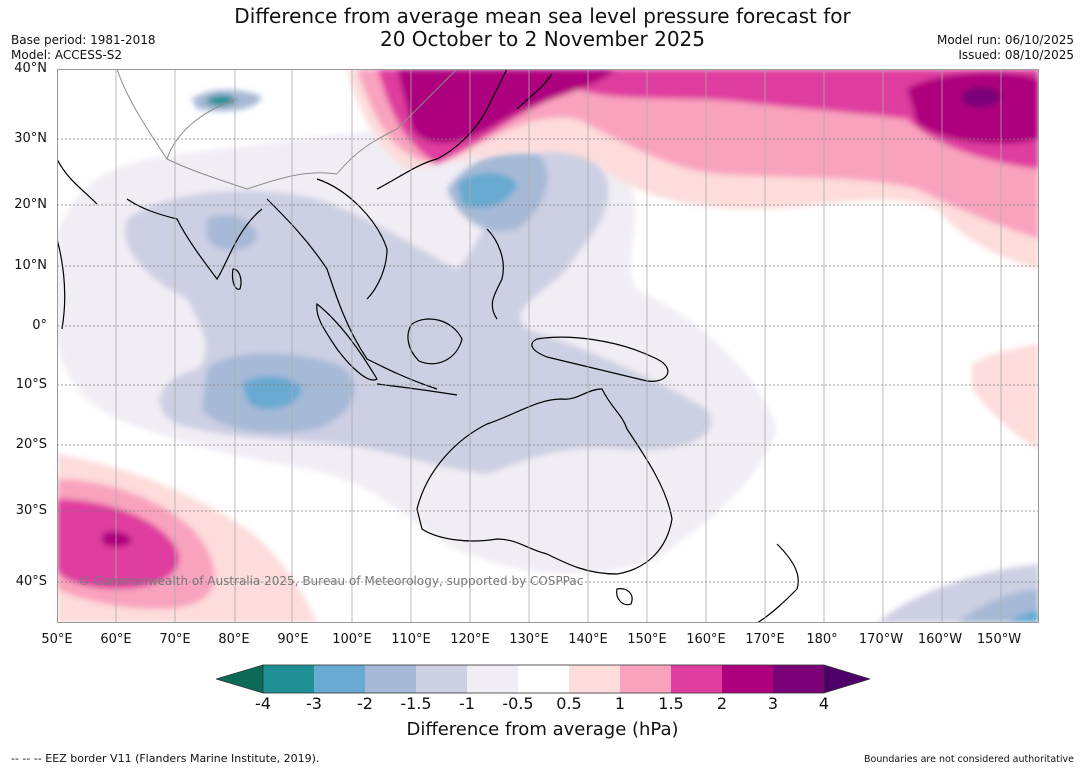 Image resolution: width=1085 pixels, height=770 pixels. Describe the element at coordinates (194, 239) in the screenshot. I see `india-coastline` at that location.